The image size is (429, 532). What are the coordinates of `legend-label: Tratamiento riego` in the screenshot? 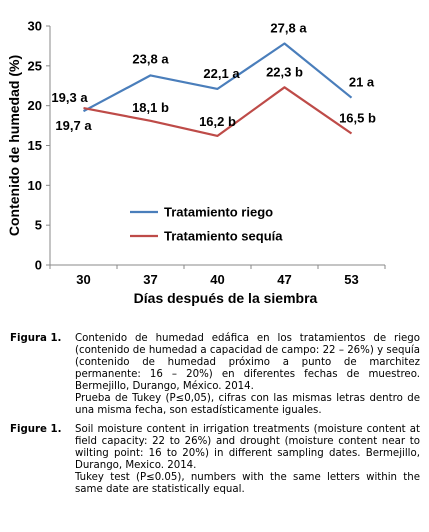 It's located at (218, 212).